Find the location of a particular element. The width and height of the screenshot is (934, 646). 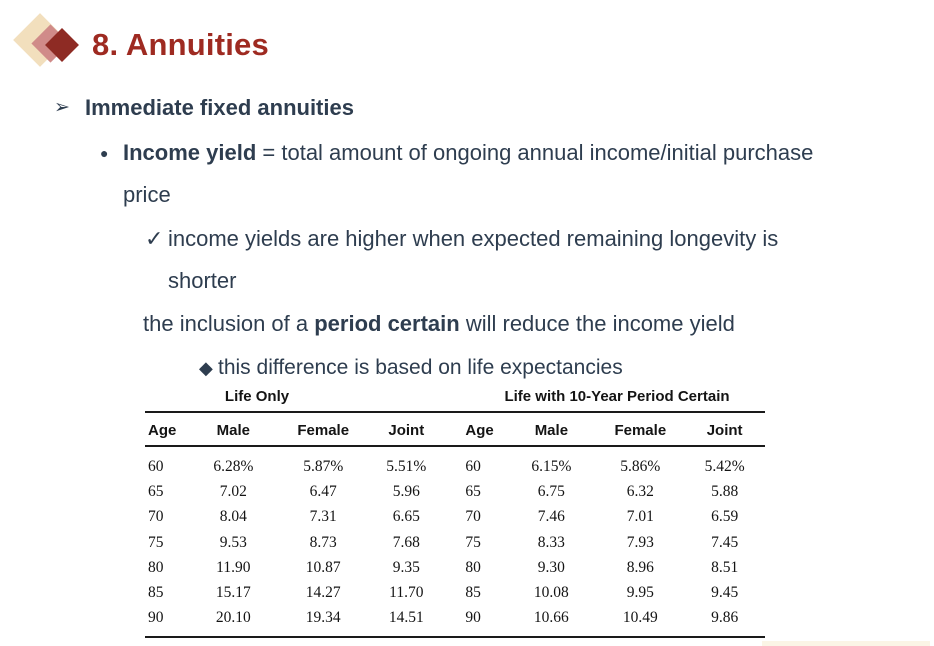

price-text: price is located at coordinates (147, 194).